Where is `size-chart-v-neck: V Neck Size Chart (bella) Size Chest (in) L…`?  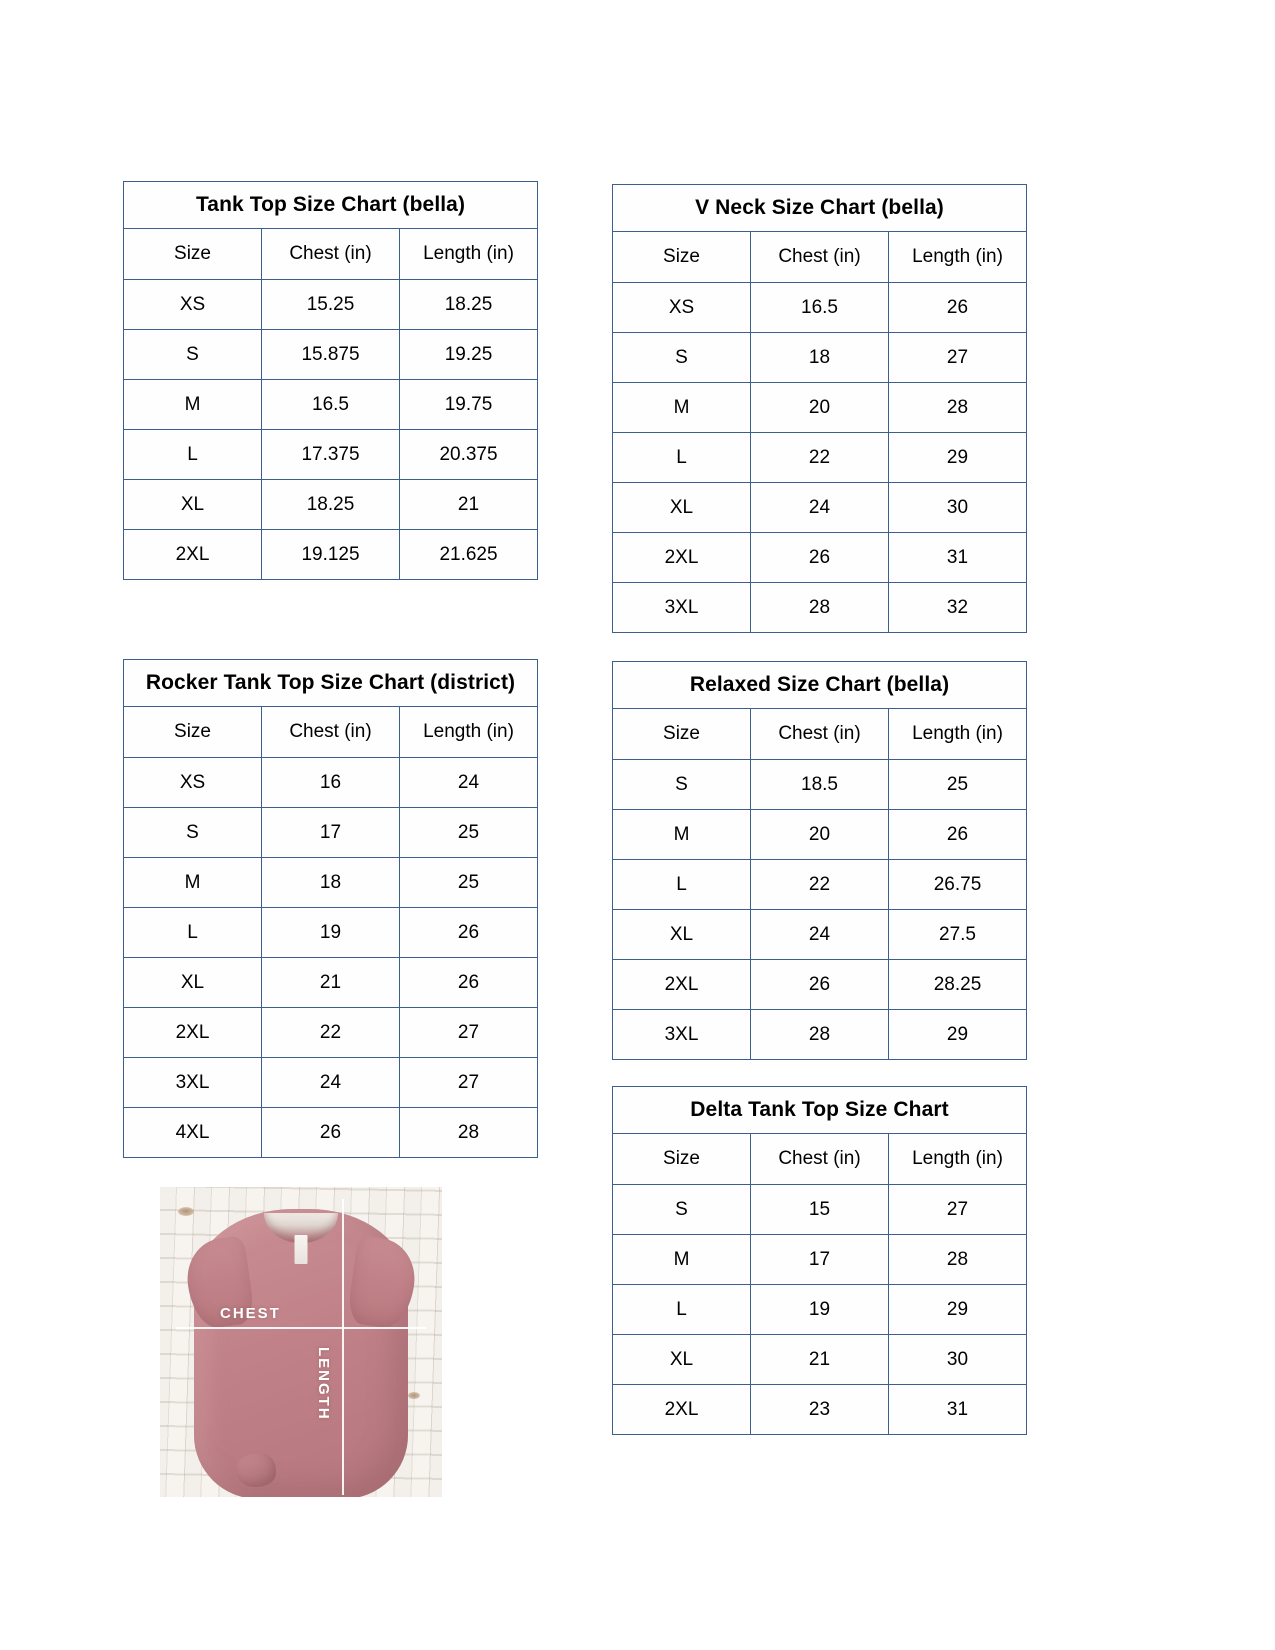 size-chart-v-neck: V Neck Size Chart (bella) Size Chest (in) L… is located at coordinates (819, 408).